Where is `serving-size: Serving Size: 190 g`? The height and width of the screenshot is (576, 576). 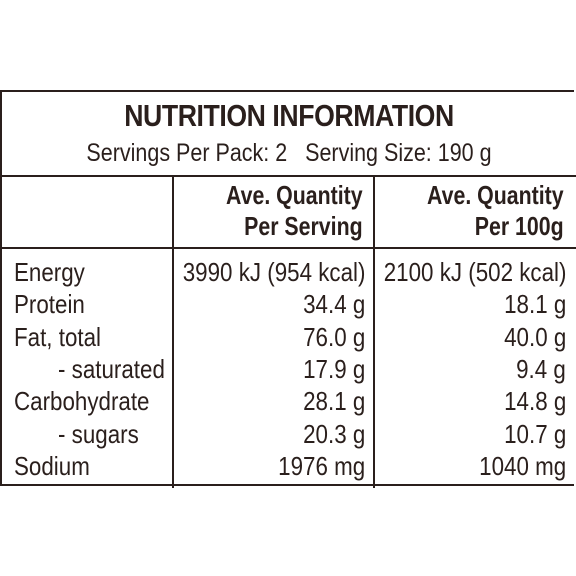
serving-size: Serving Size: 190 g is located at coordinates (398, 153).